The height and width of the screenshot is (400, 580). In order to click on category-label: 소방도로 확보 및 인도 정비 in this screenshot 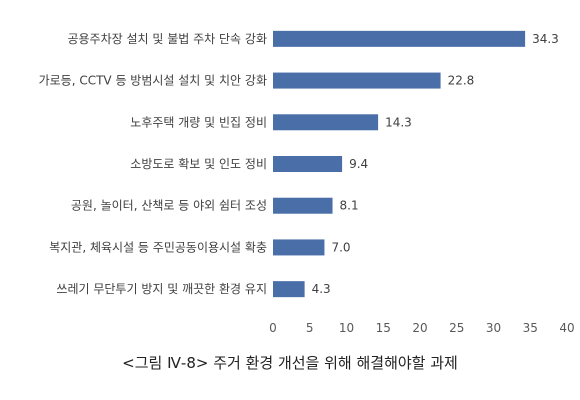, I will do `click(198, 164)`.